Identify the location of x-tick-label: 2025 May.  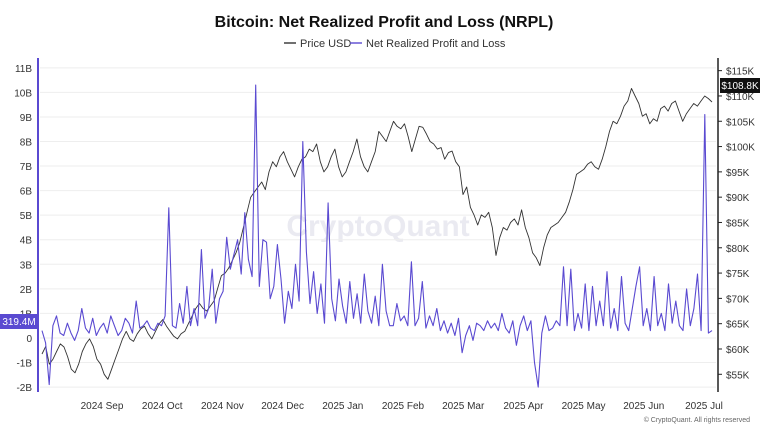
(584, 406).